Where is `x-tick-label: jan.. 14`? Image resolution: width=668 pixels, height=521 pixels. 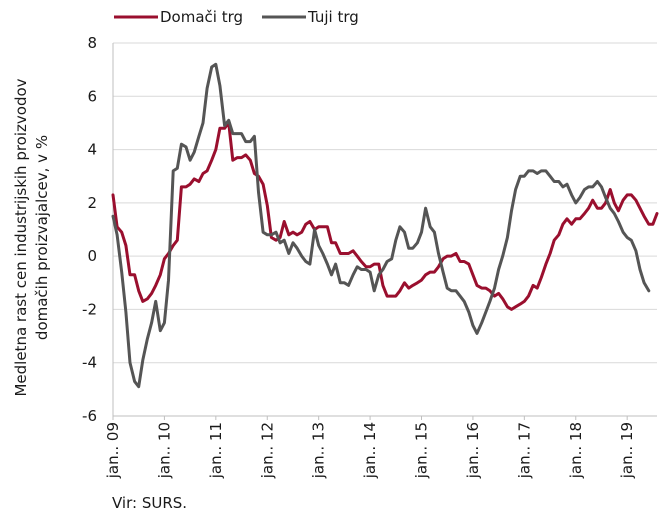 x-tick-label: jan.. 14 is located at coordinates (370, 450).